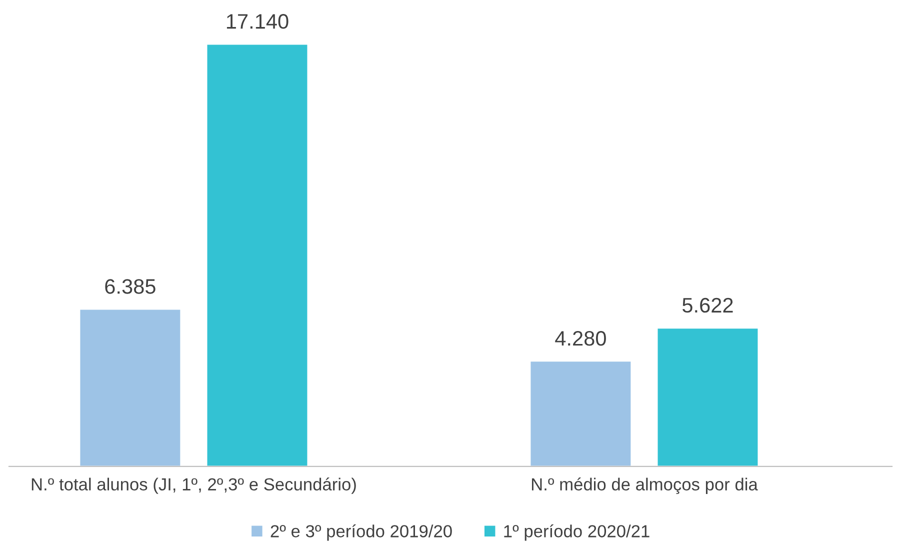 This screenshot has height=552, width=901. Describe the element at coordinates (130, 286) in the screenshot. I see `data-label: 6.385` at that location.